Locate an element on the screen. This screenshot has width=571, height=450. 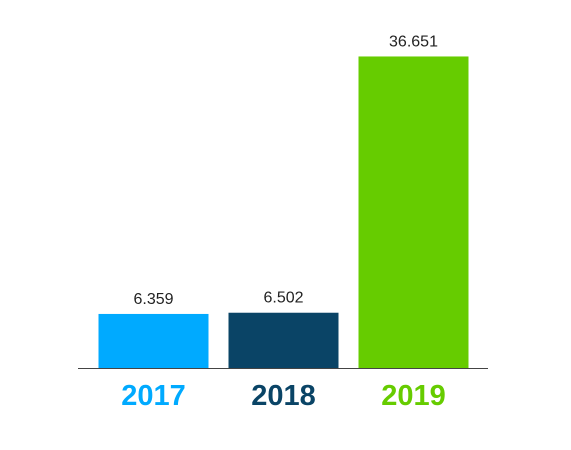
value-label-2017: 6.359 is located at coordinates (153, 299).